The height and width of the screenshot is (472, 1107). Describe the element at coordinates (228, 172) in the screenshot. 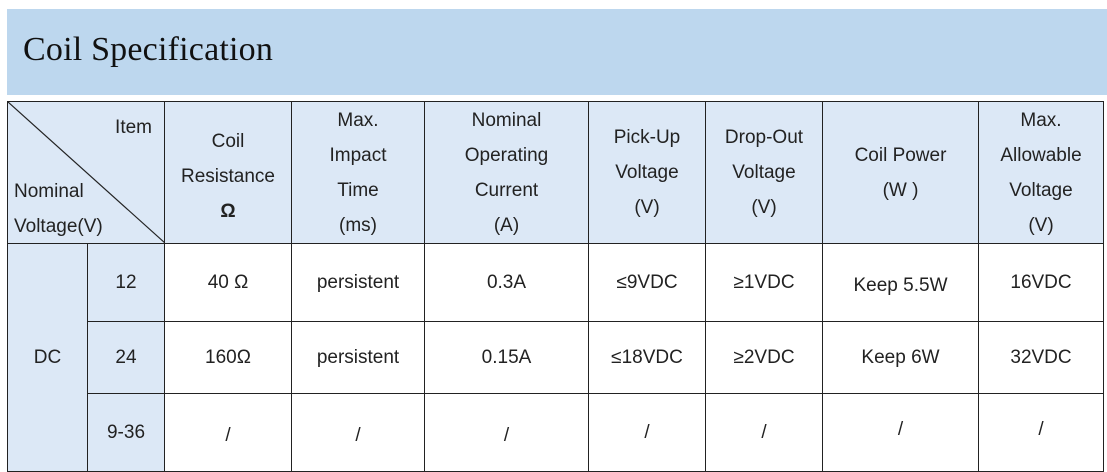

I see `header-coil-resistance: Coil Resistance Ω` at that location.